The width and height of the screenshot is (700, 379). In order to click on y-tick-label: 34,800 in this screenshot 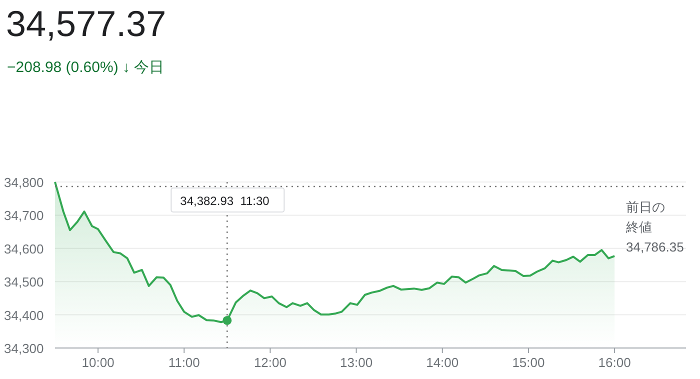, I will do `click(24, 182)`.